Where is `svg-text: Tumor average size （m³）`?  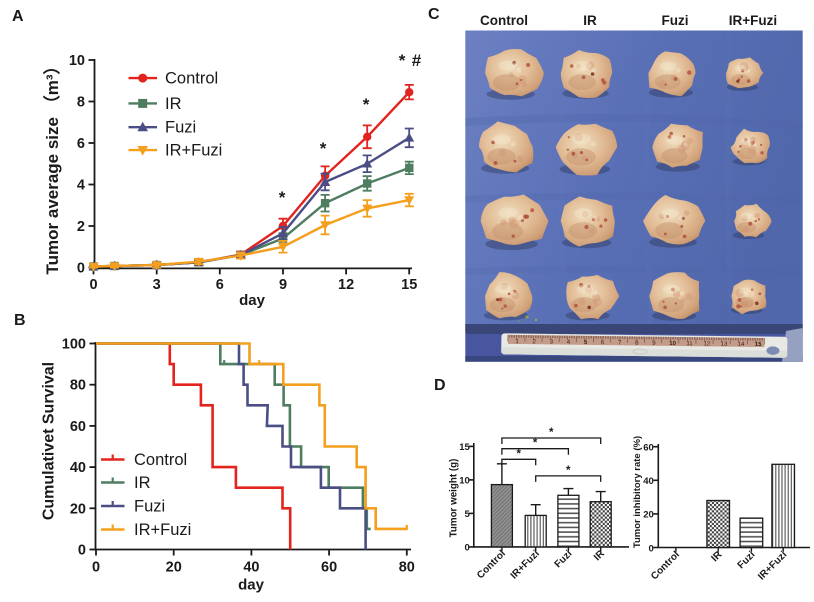 svg-text: Tumor average size （m³） is located at coordinates (52, 166).